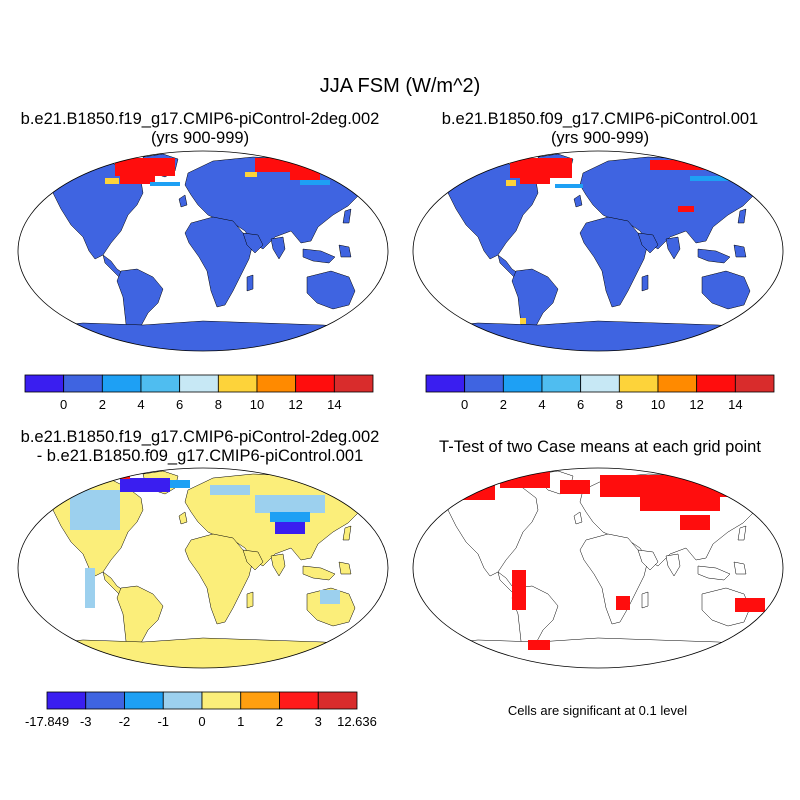  I want to click on significance-note: Cells are significant at 0.1 level, so click(597, 710).